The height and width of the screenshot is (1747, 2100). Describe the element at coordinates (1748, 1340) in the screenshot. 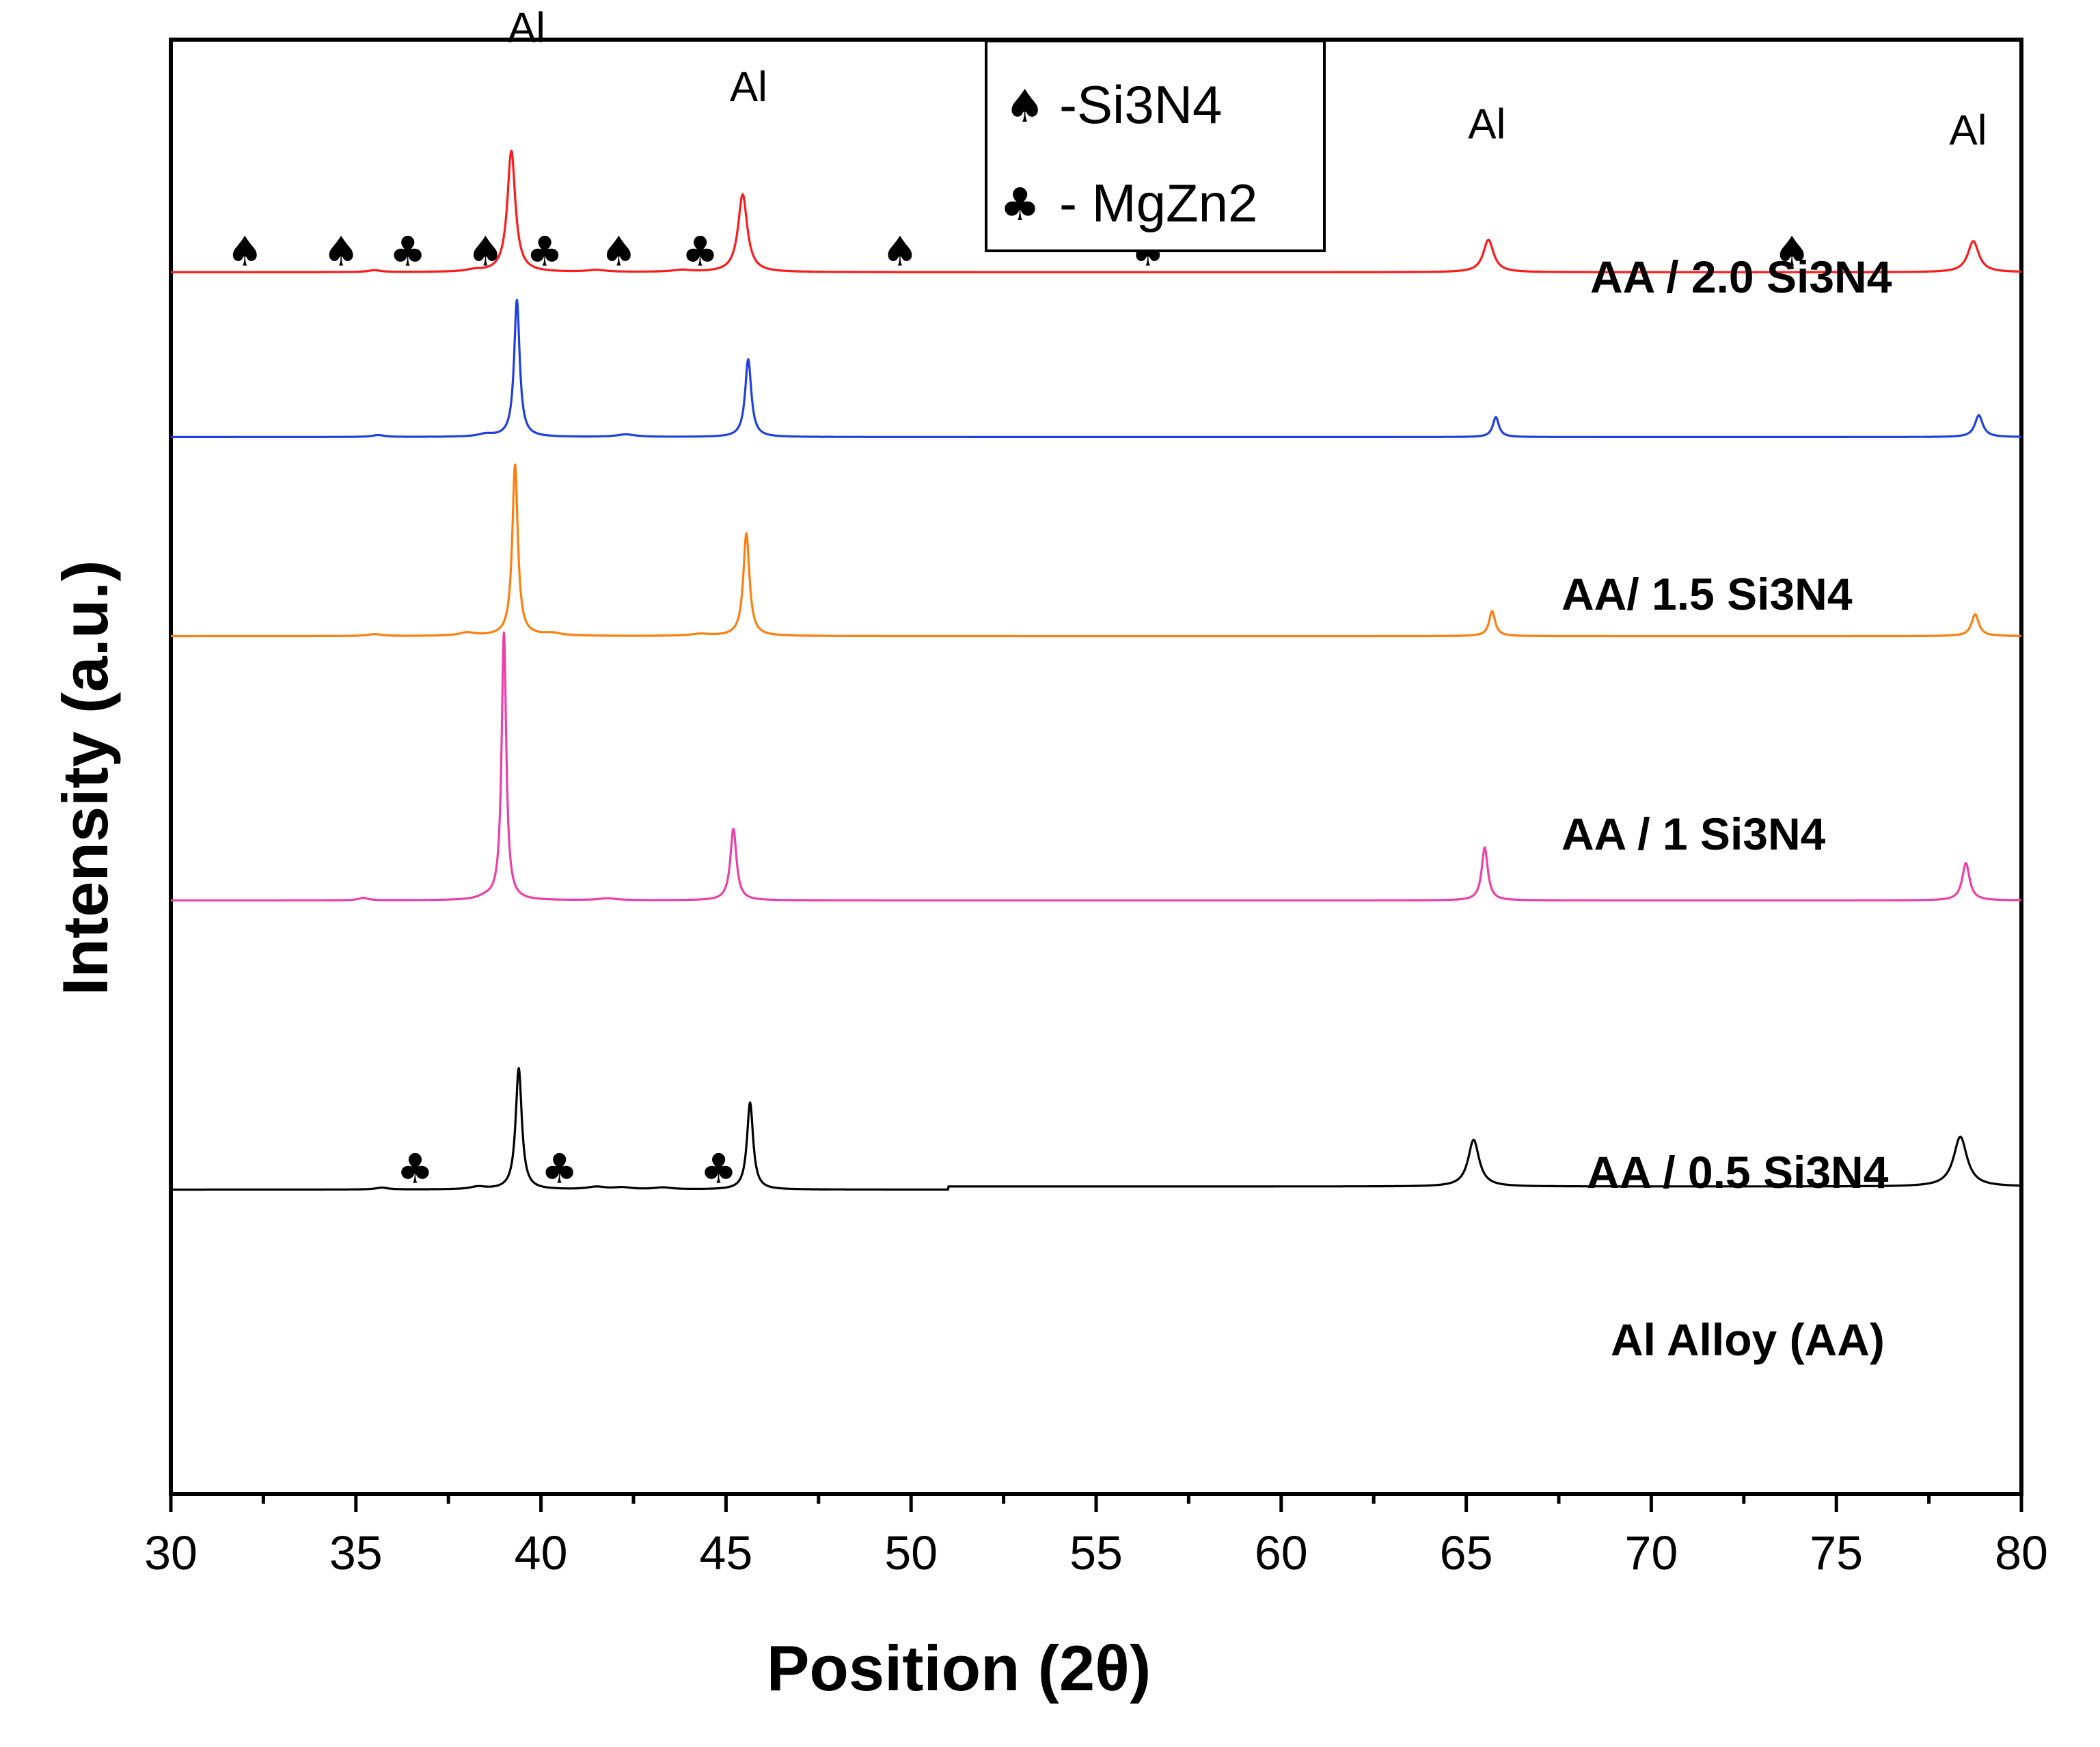

I see `series-label-al-alloy: Al Alloy (AA)` at that location.